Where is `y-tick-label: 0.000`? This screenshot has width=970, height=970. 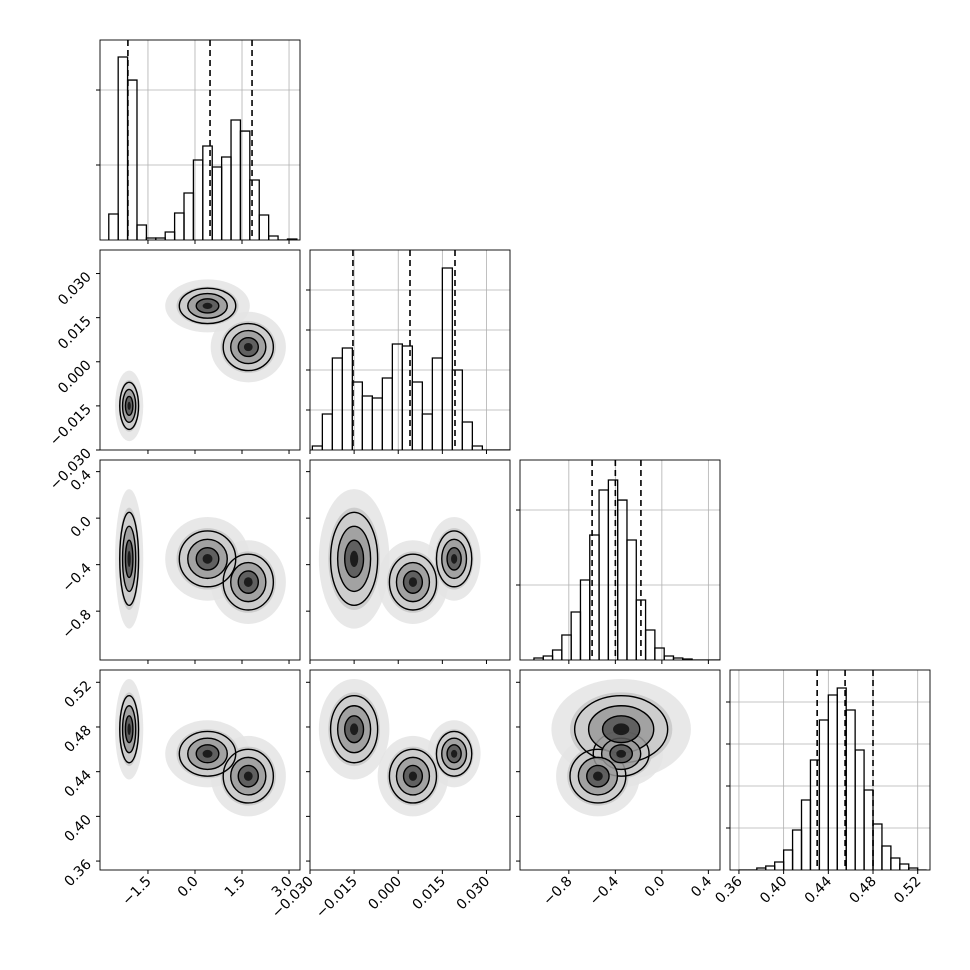
y-tick-label: 0.000 is located at coordinates (75, 377).